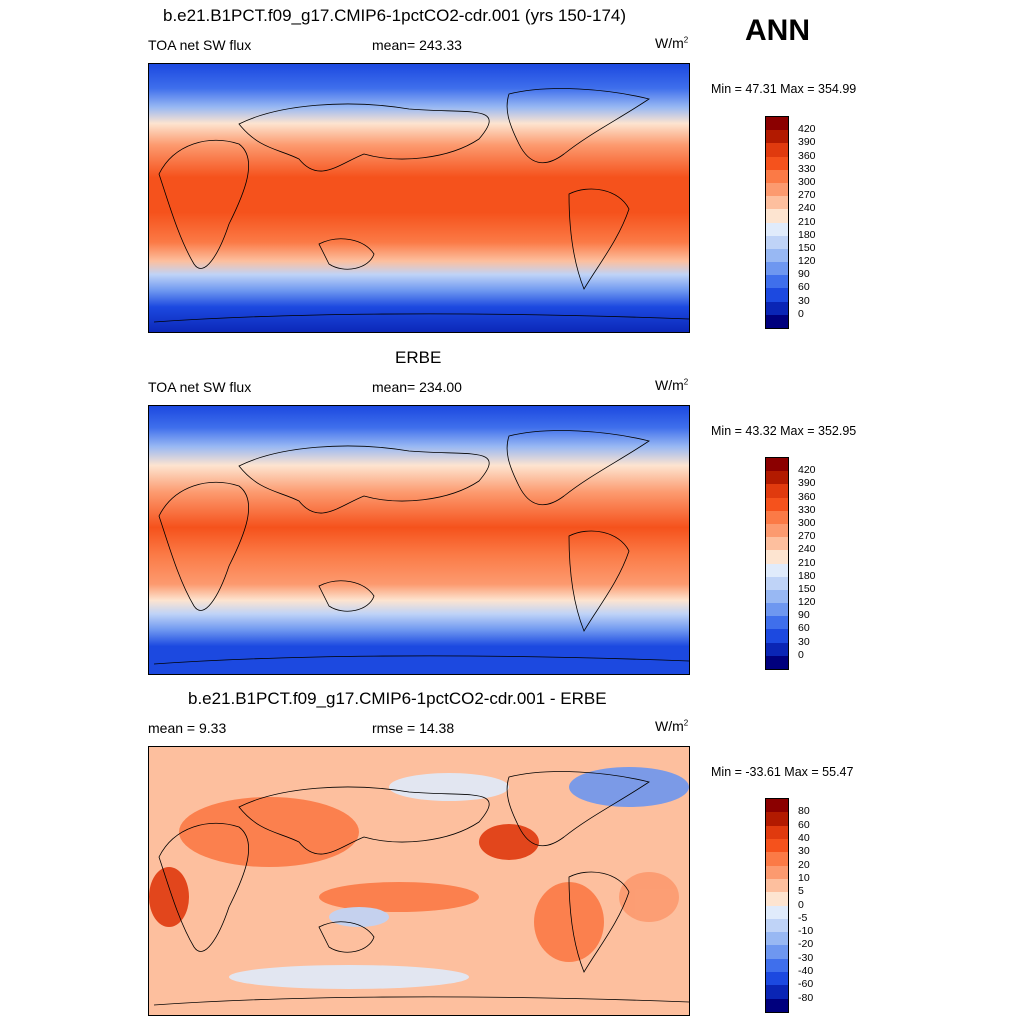 This screenshot has width=1024, height=1024. What do you see at coordinates (804, 837) in the screenshot?
I see `colorbar-tick-label: 40` at bounding box center [804, 837].